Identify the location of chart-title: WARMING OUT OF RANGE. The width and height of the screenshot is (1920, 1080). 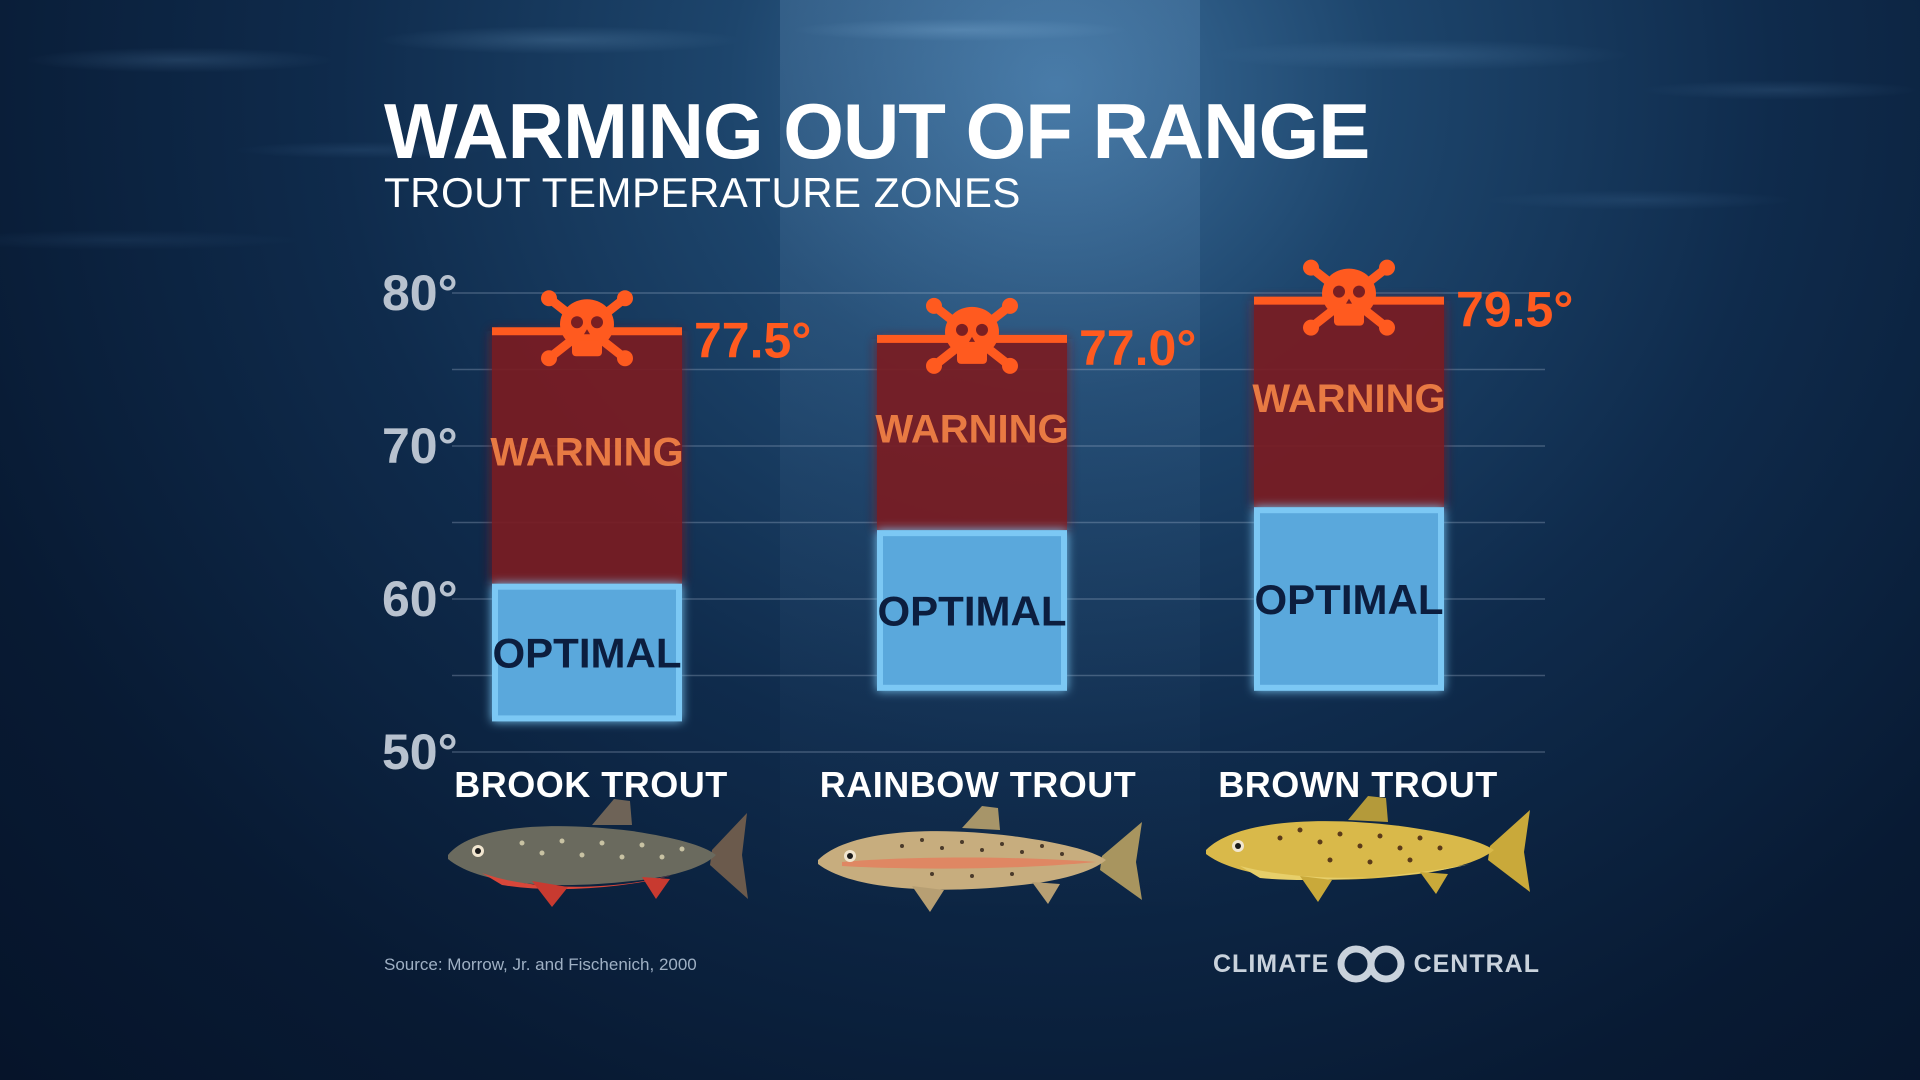
(877, 131).